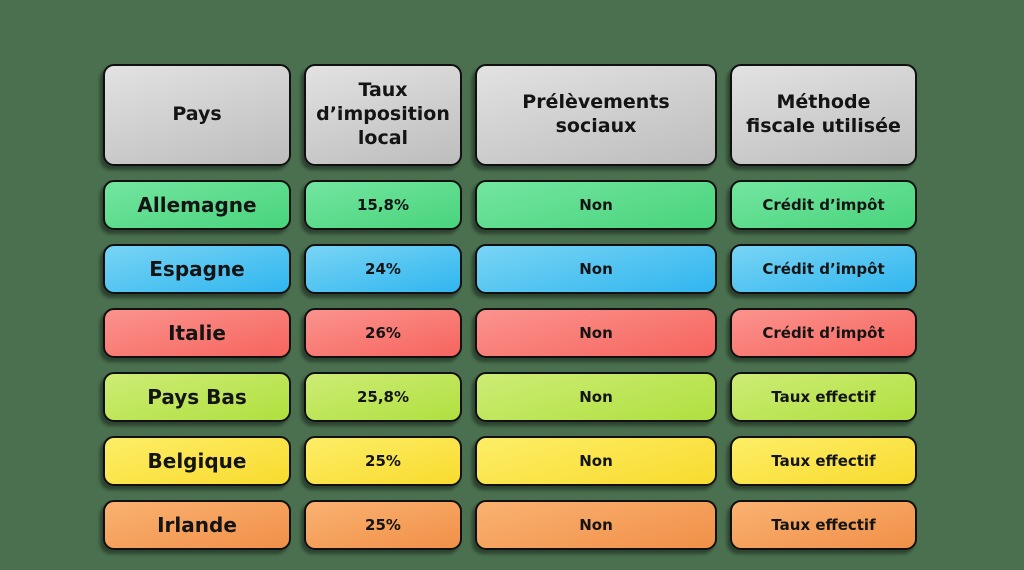 This screenshot has width=1024, height=570. I want to click on cell-country: Espagne, so click(197, 269).